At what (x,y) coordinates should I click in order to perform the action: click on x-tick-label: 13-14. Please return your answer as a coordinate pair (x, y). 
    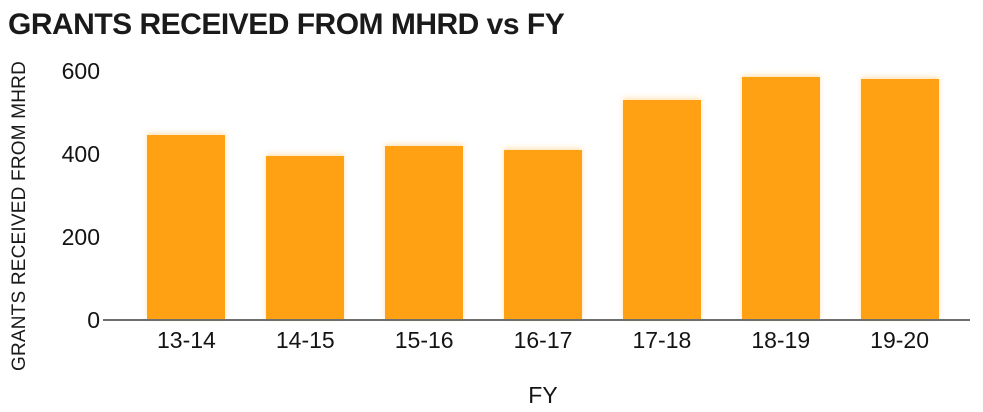
    Looking at the image, I should click on (186, 340).